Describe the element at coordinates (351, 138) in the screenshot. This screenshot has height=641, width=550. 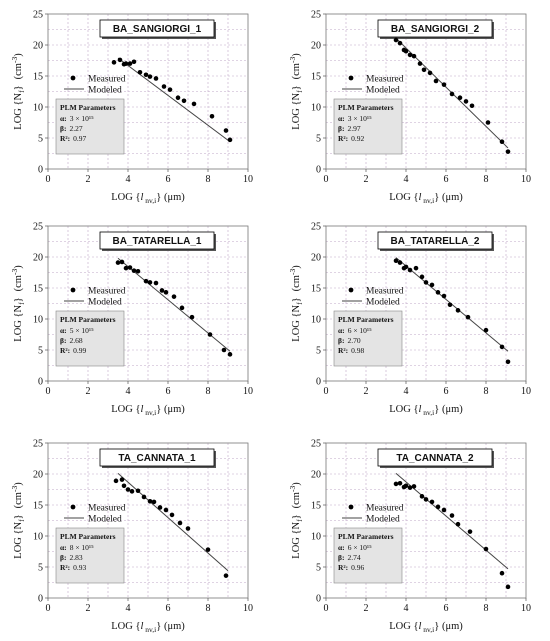
I see `plm-r2-row: R²: 0.92` at that location.